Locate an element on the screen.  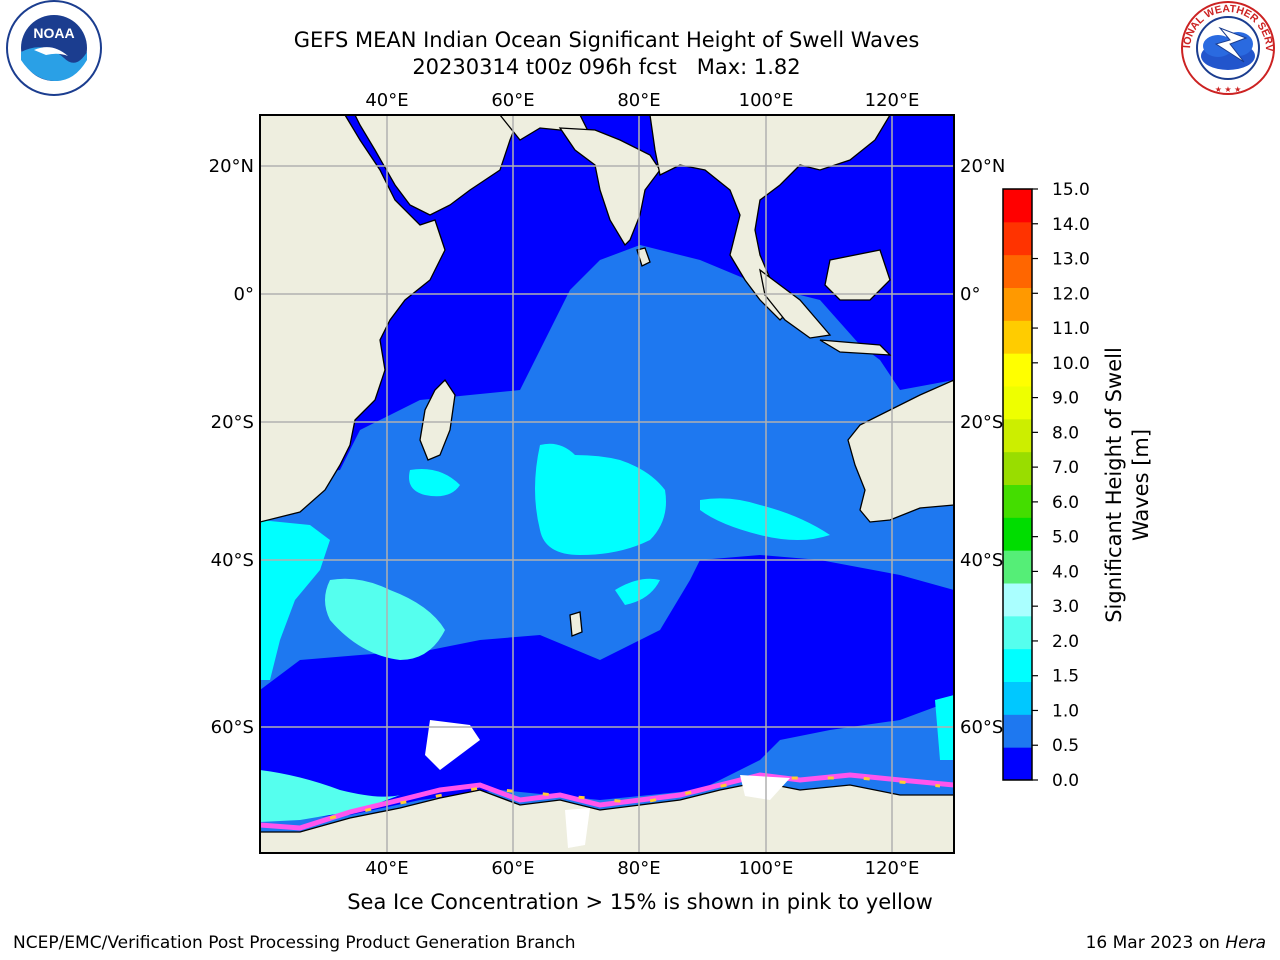
lon-label-top-100e: 100°E is located at coordinates (766, 100).